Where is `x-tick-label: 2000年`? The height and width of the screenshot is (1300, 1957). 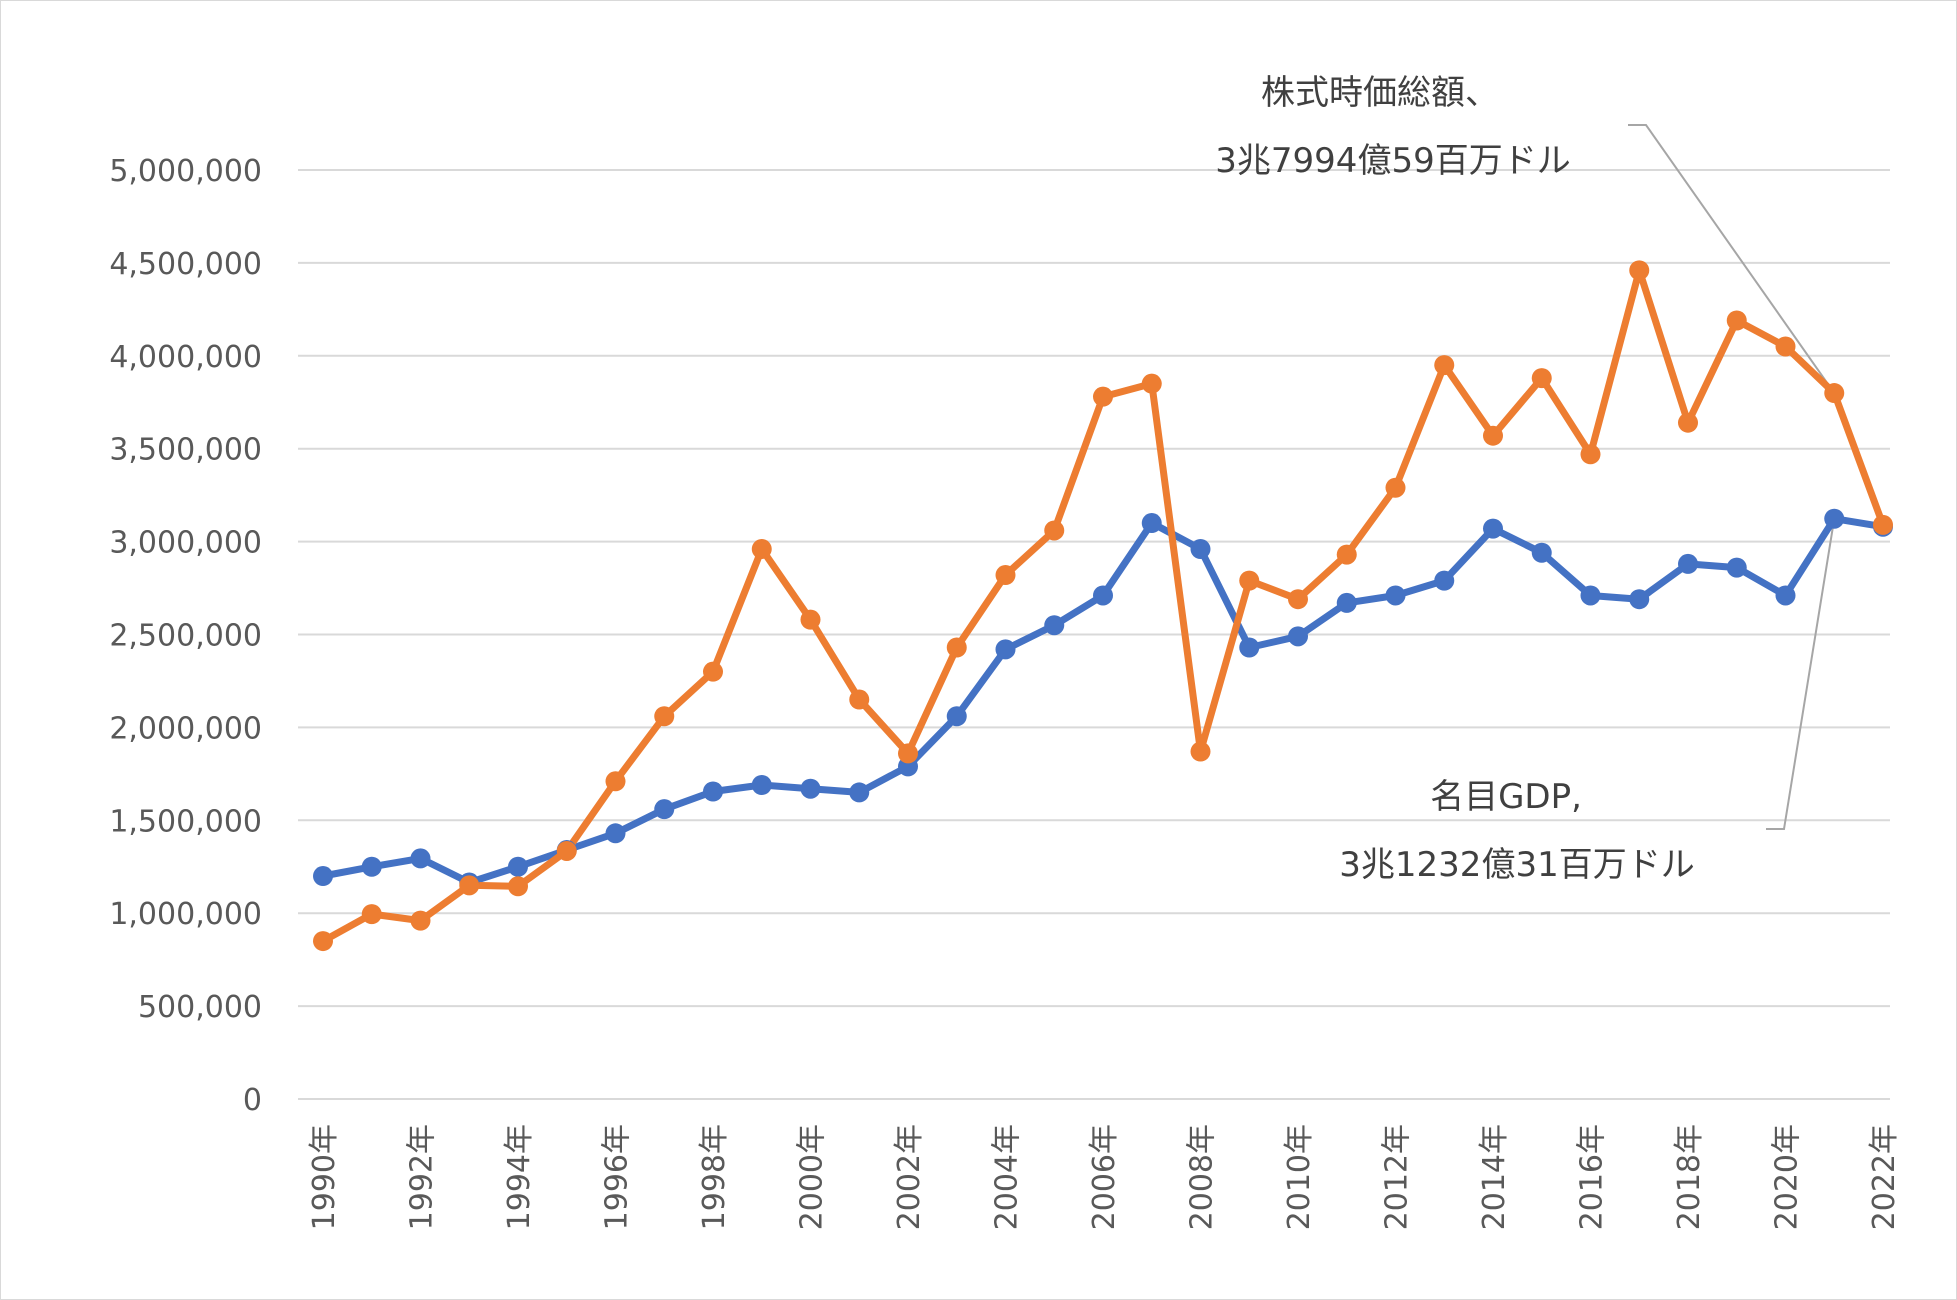
x-tick-label: 2000年 is located at coordinates (812, 1177).